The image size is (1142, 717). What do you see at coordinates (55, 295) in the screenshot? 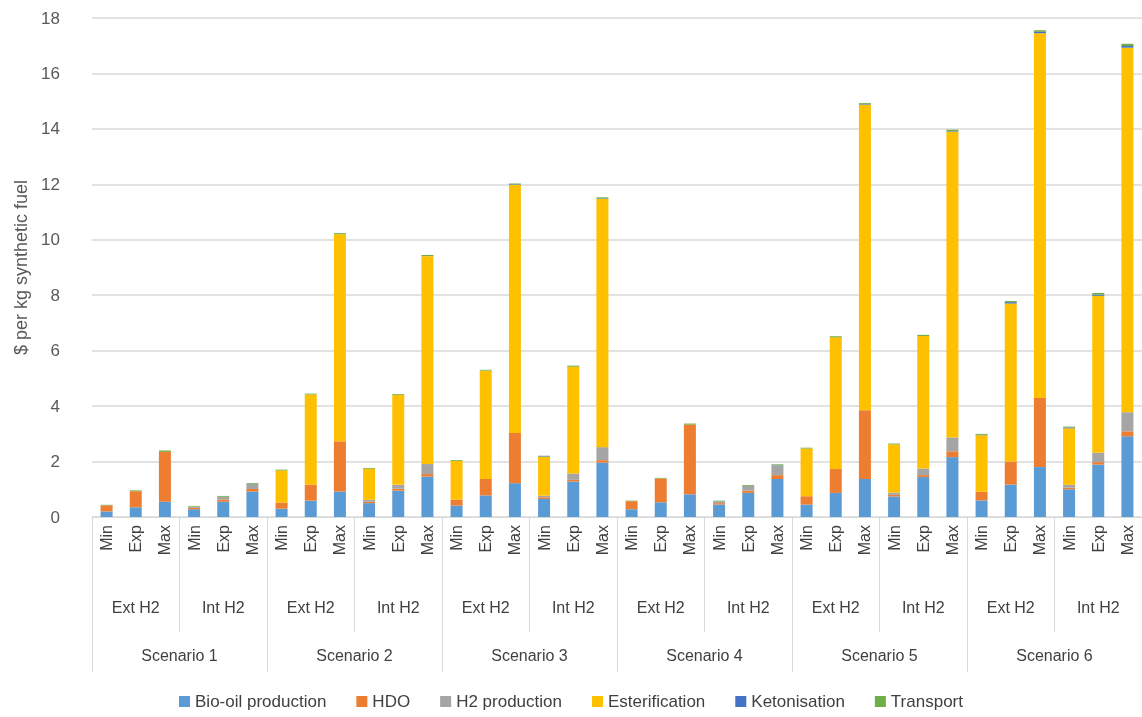
I see `y-tick-label: 8` at bounding box center [55, 295].